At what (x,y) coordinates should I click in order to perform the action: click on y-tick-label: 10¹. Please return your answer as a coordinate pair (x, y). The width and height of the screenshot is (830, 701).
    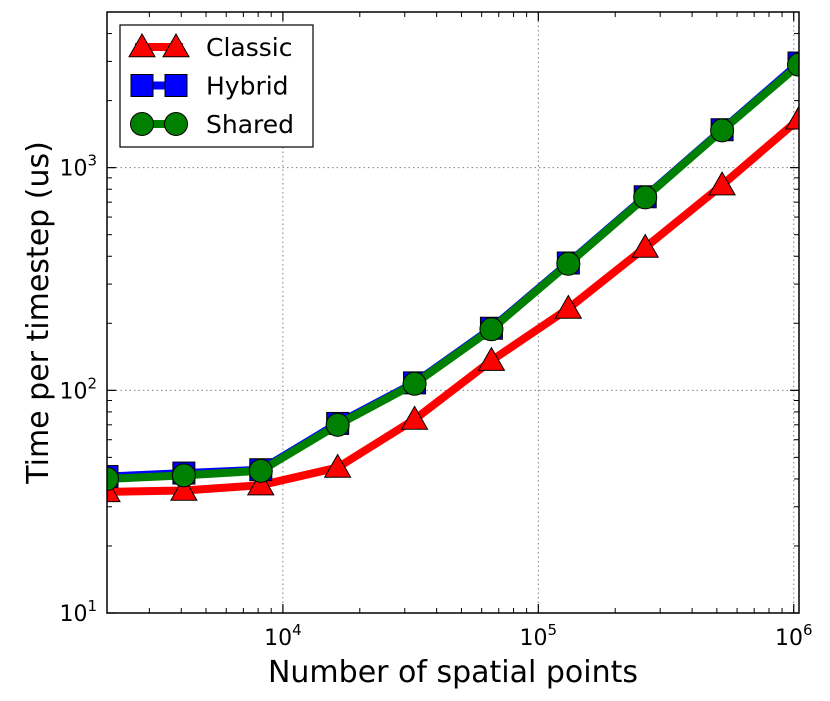
    Looking at the image, I should click on (78, 612).